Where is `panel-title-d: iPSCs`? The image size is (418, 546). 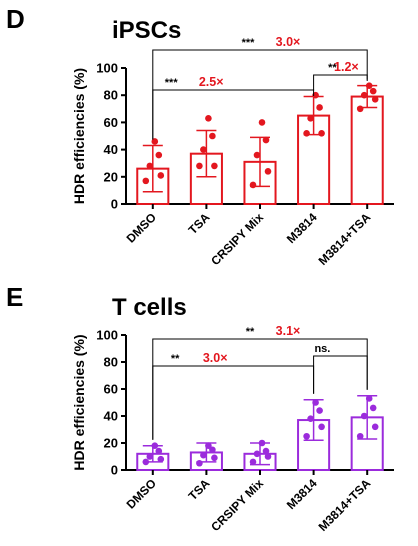
panel-title-d: iPSCs is located at coordinates (146, 30).